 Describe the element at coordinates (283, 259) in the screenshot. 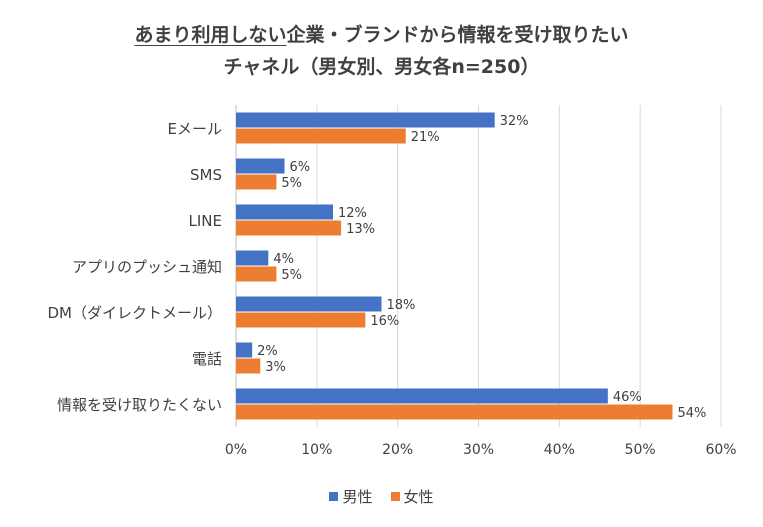

I see `data-label-male-3: 4%` at that location.